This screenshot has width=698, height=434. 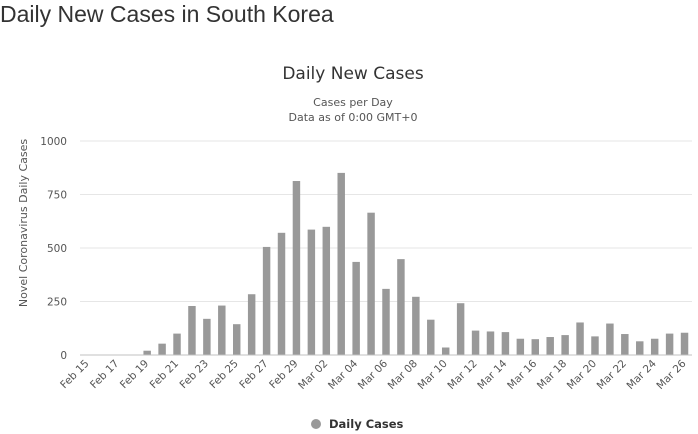 What do you see at coordinates (313, 375) in the screenshot?
I see `x-tick-label: Mar 02` at bounding box center [313, 375].